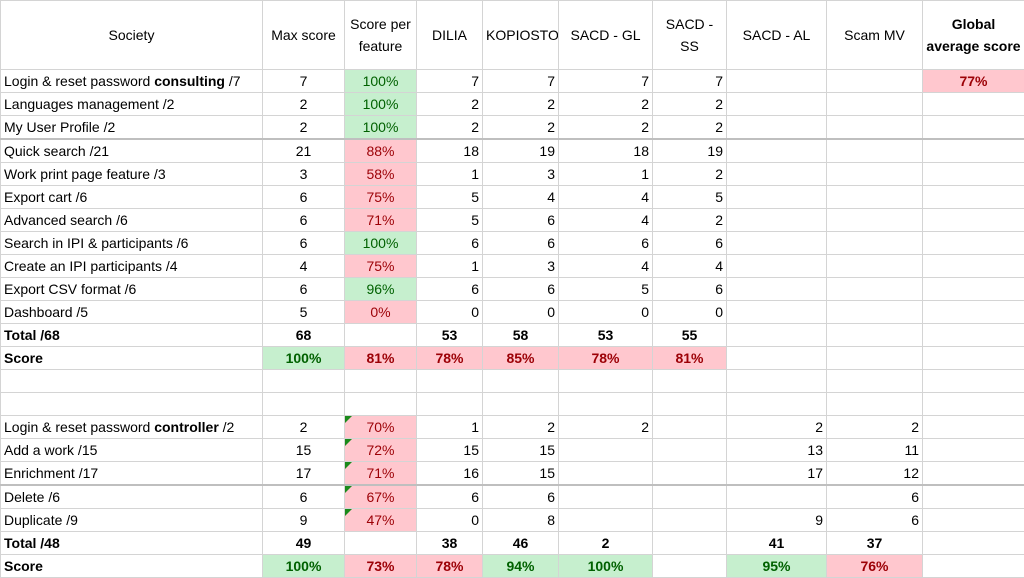 This screenshot has height=578, width=1024. I want to click on feature-label: Login & reset password controller /2, so click(132, 427).